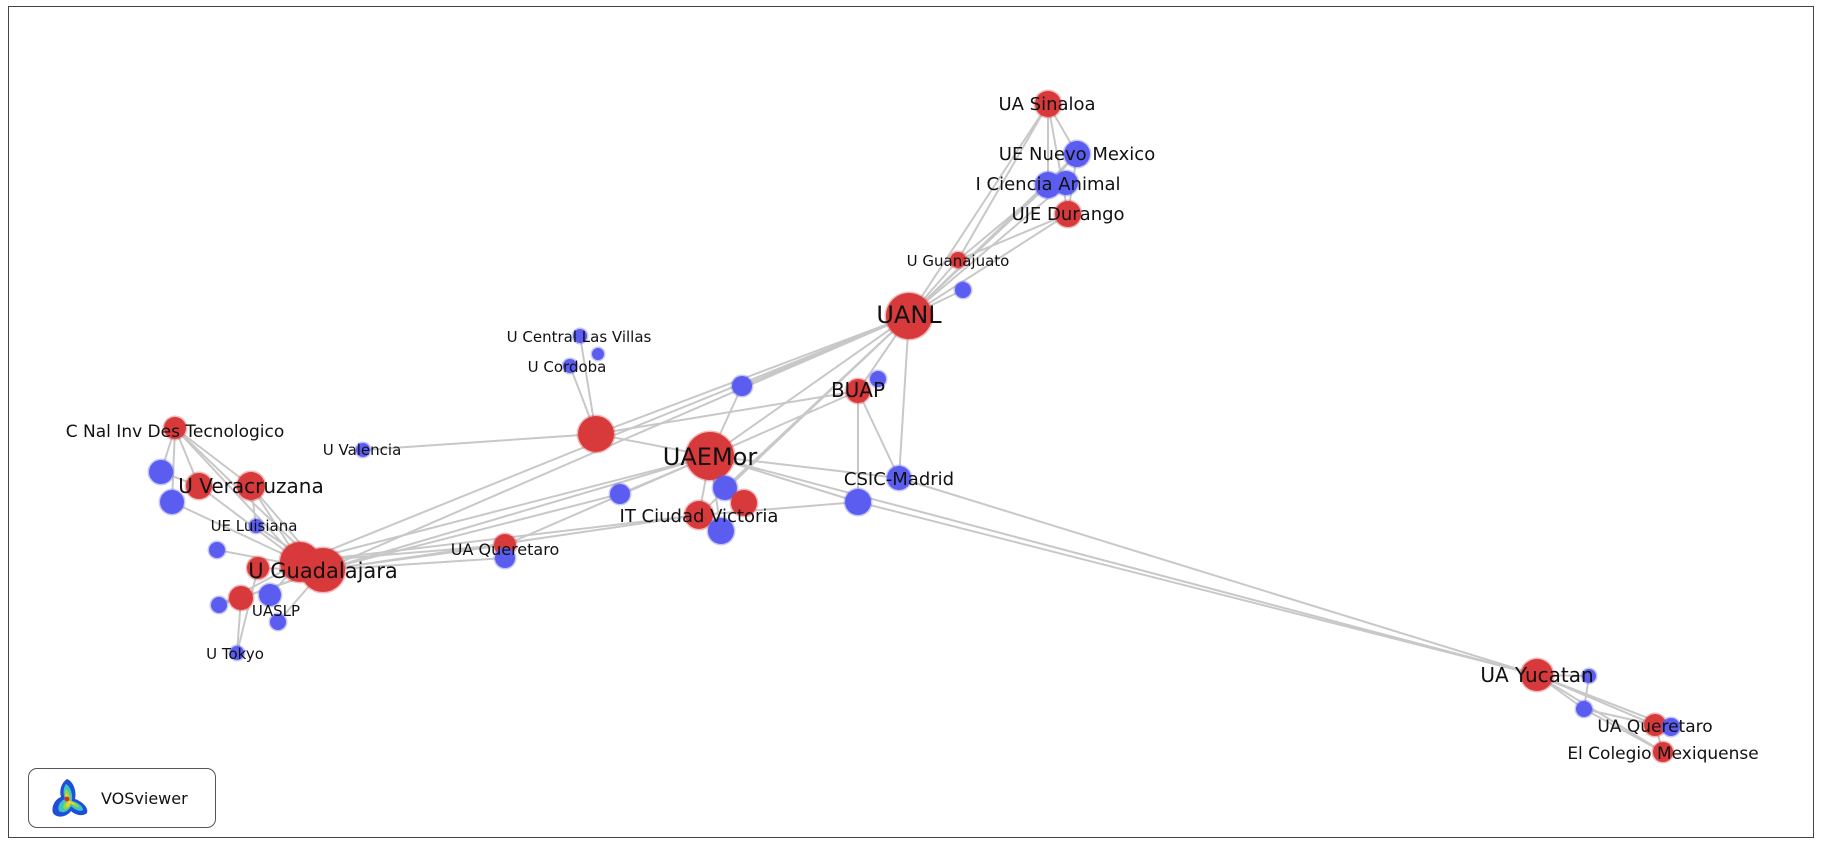 The width and height of the screenshot is (1824, 846). I want to click on node-label-u-valencia: U Valencia, so click(362, 450).